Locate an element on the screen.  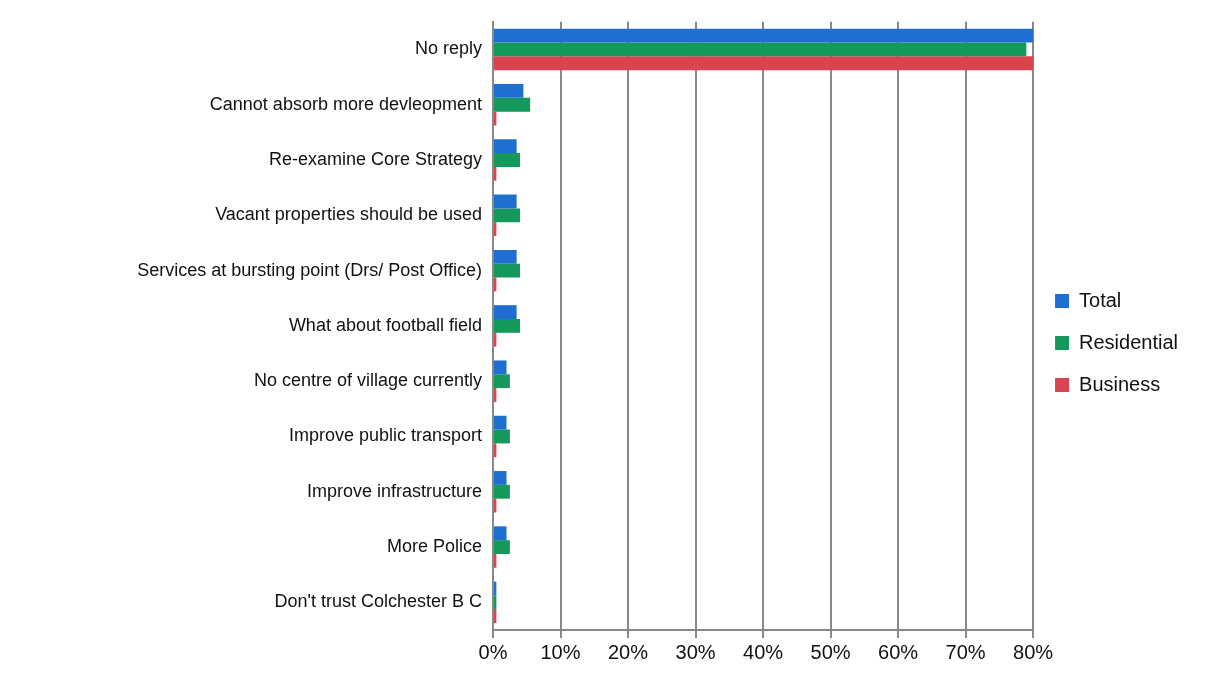
x-tick-label: 10% is located at coordinates (560, 651).